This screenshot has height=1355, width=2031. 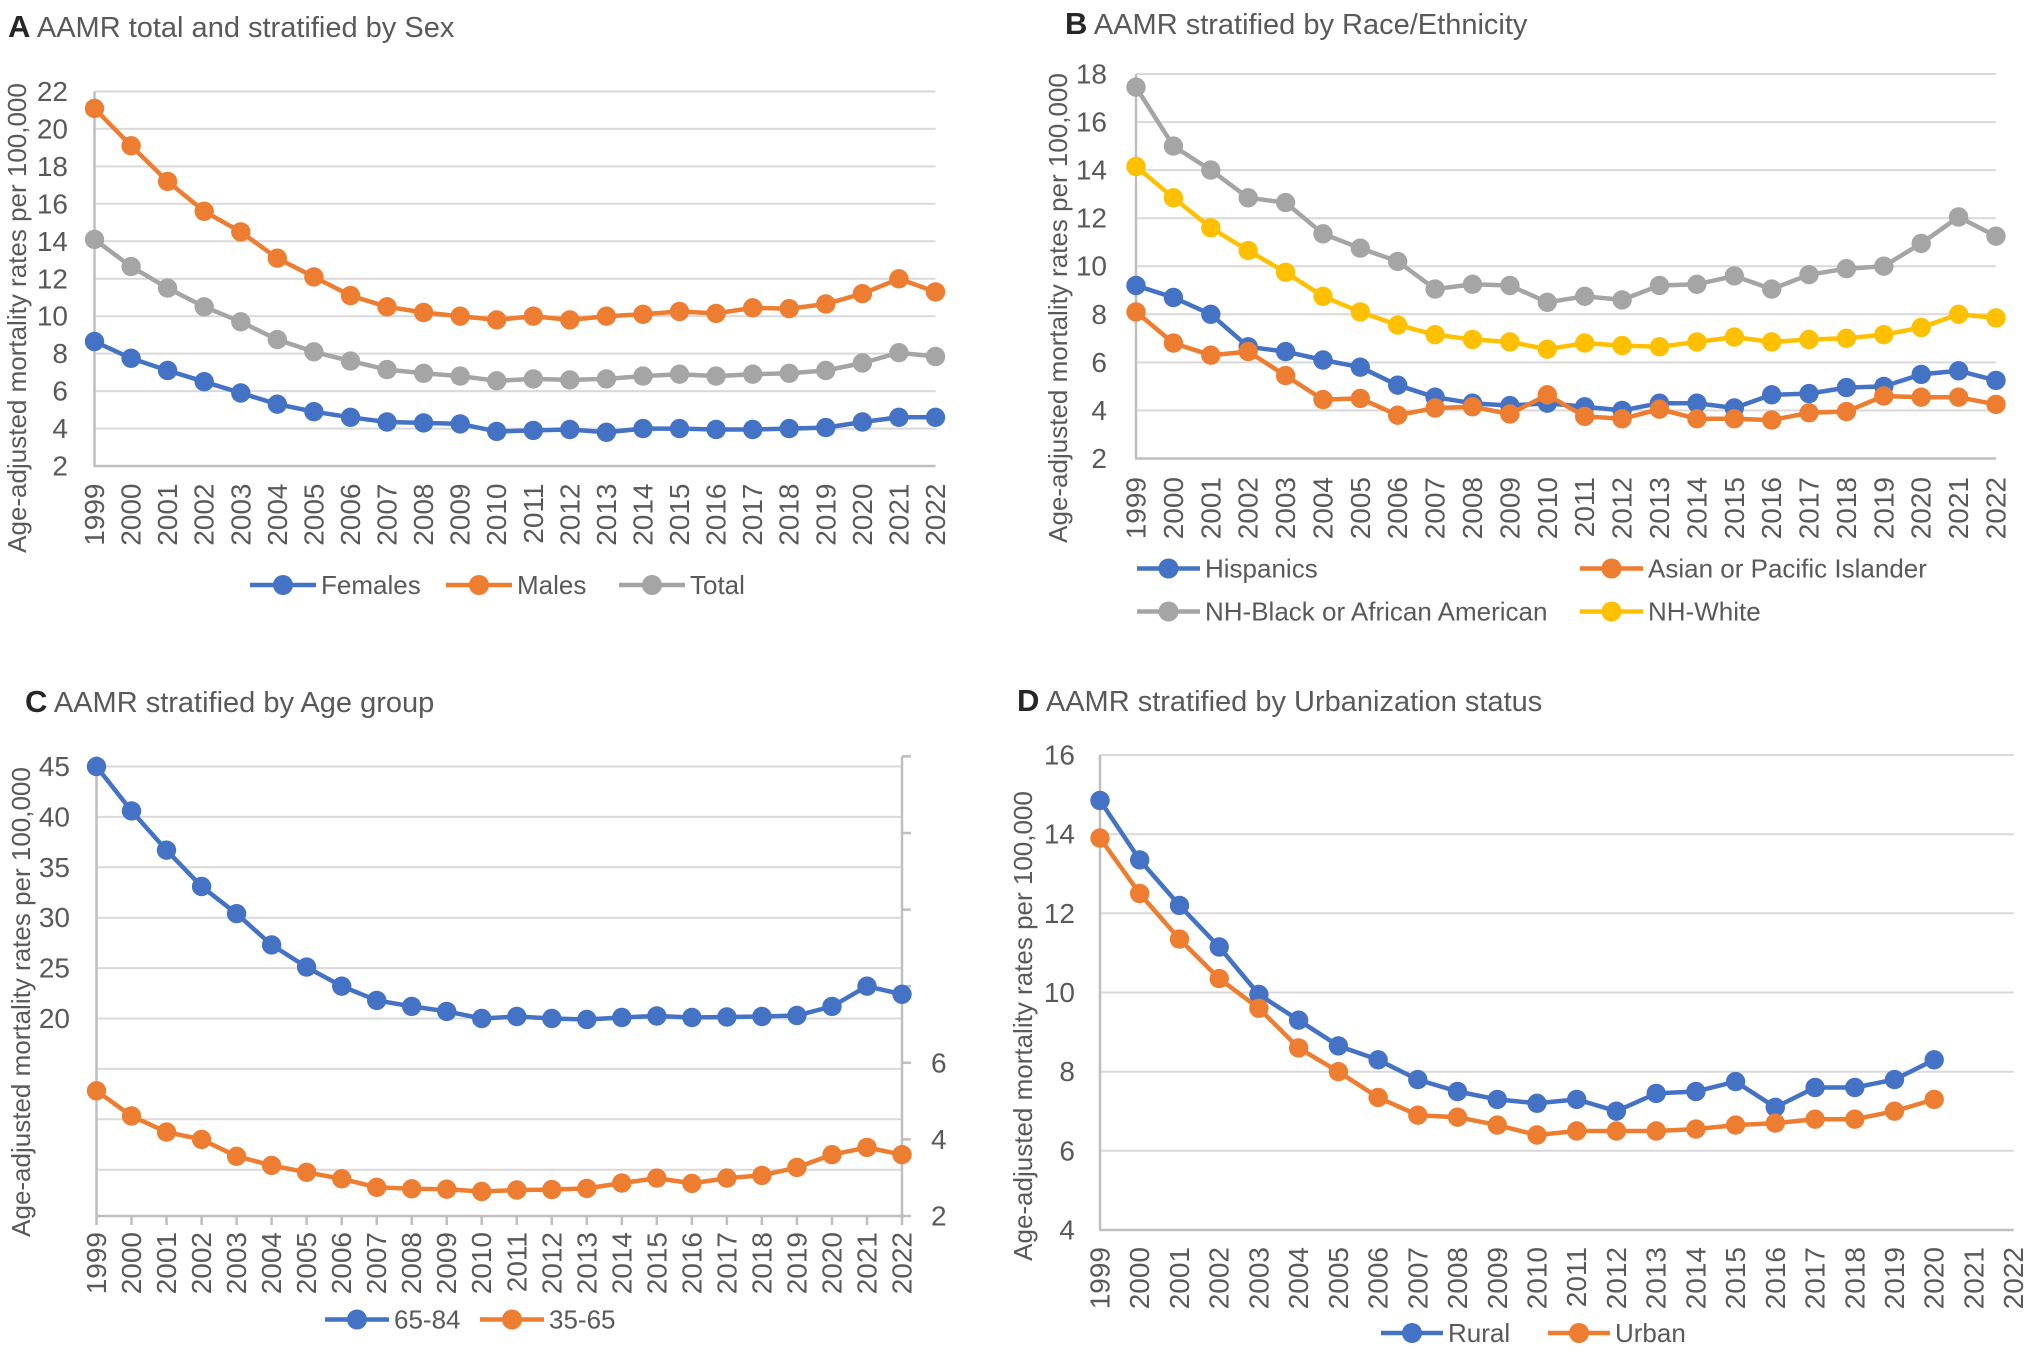 I want to click on svg-text: 2017, so click(x=1809, y=508).